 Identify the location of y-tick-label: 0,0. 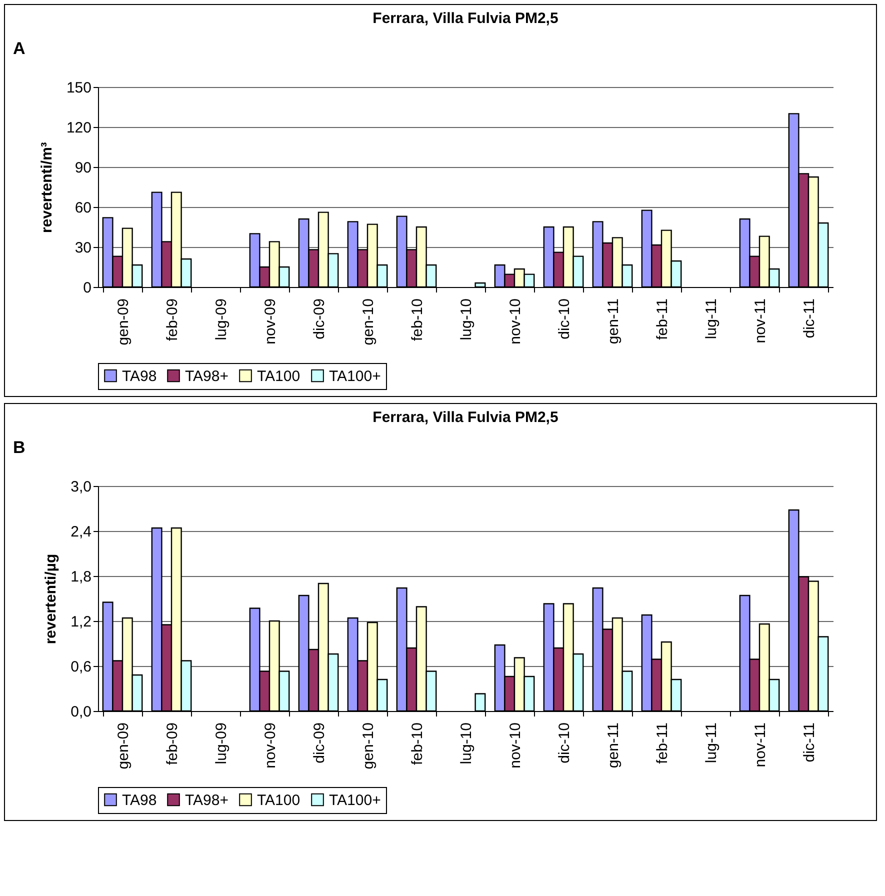
(81, 712).